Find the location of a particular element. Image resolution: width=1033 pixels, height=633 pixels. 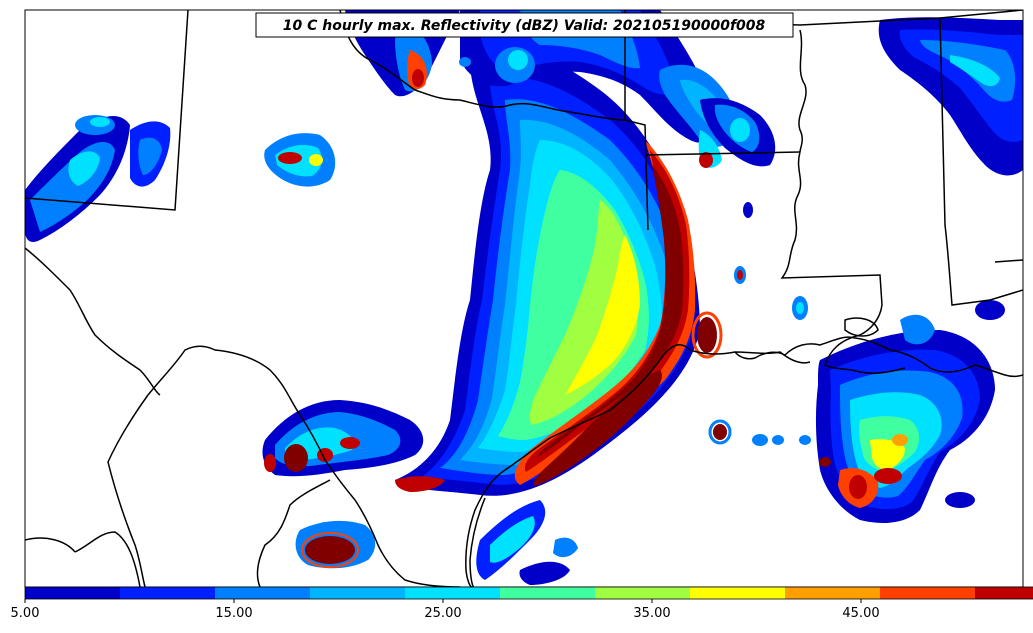

colorbar-tick-label: 15.00 is located at coordinates (233, 613).